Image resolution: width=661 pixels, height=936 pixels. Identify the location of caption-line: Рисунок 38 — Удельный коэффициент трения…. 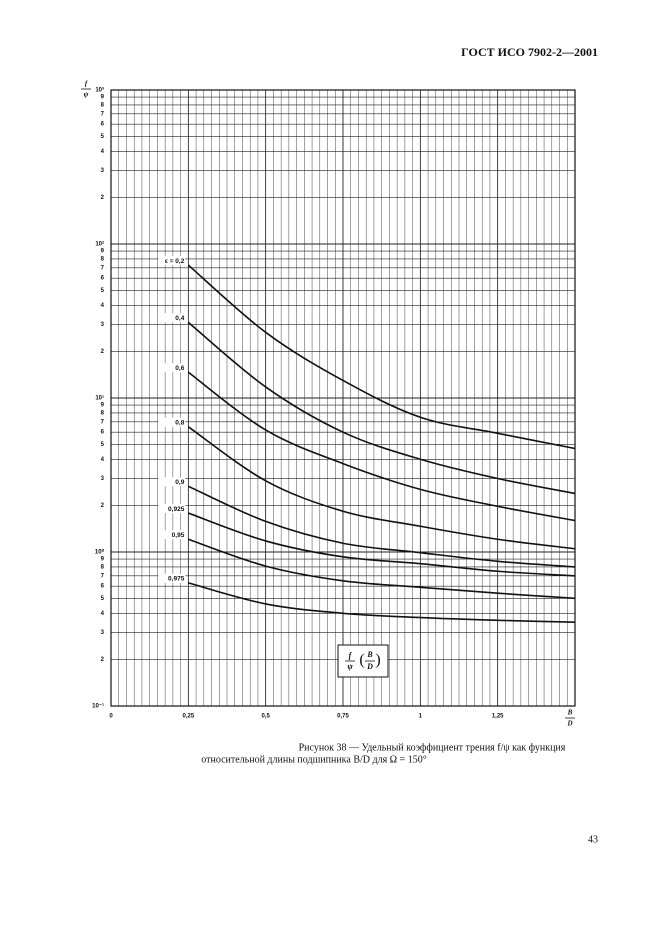
(432, 747).